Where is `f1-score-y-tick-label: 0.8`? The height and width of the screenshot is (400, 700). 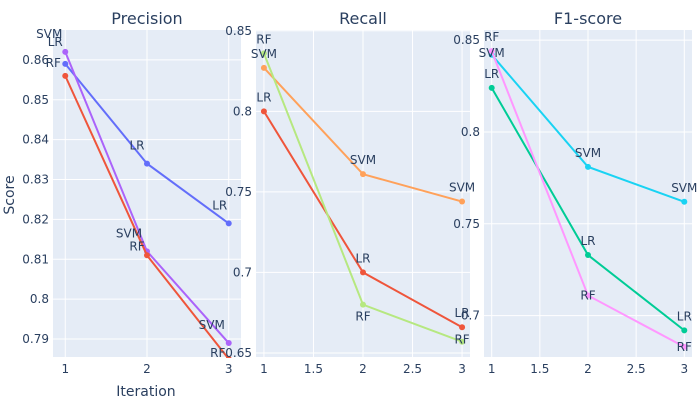
f1-score-y-tick-label: 0.8 is located at coordinates (470, 132).